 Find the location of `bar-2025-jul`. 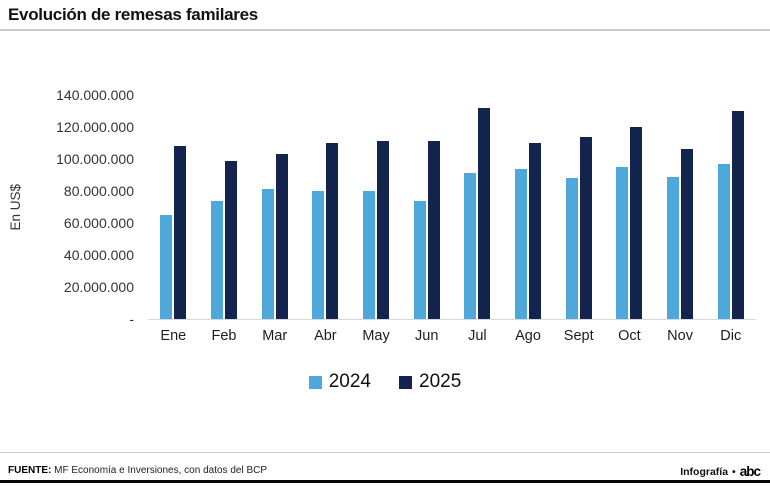

bar-2025-jul is located at coordinates (484, 213).